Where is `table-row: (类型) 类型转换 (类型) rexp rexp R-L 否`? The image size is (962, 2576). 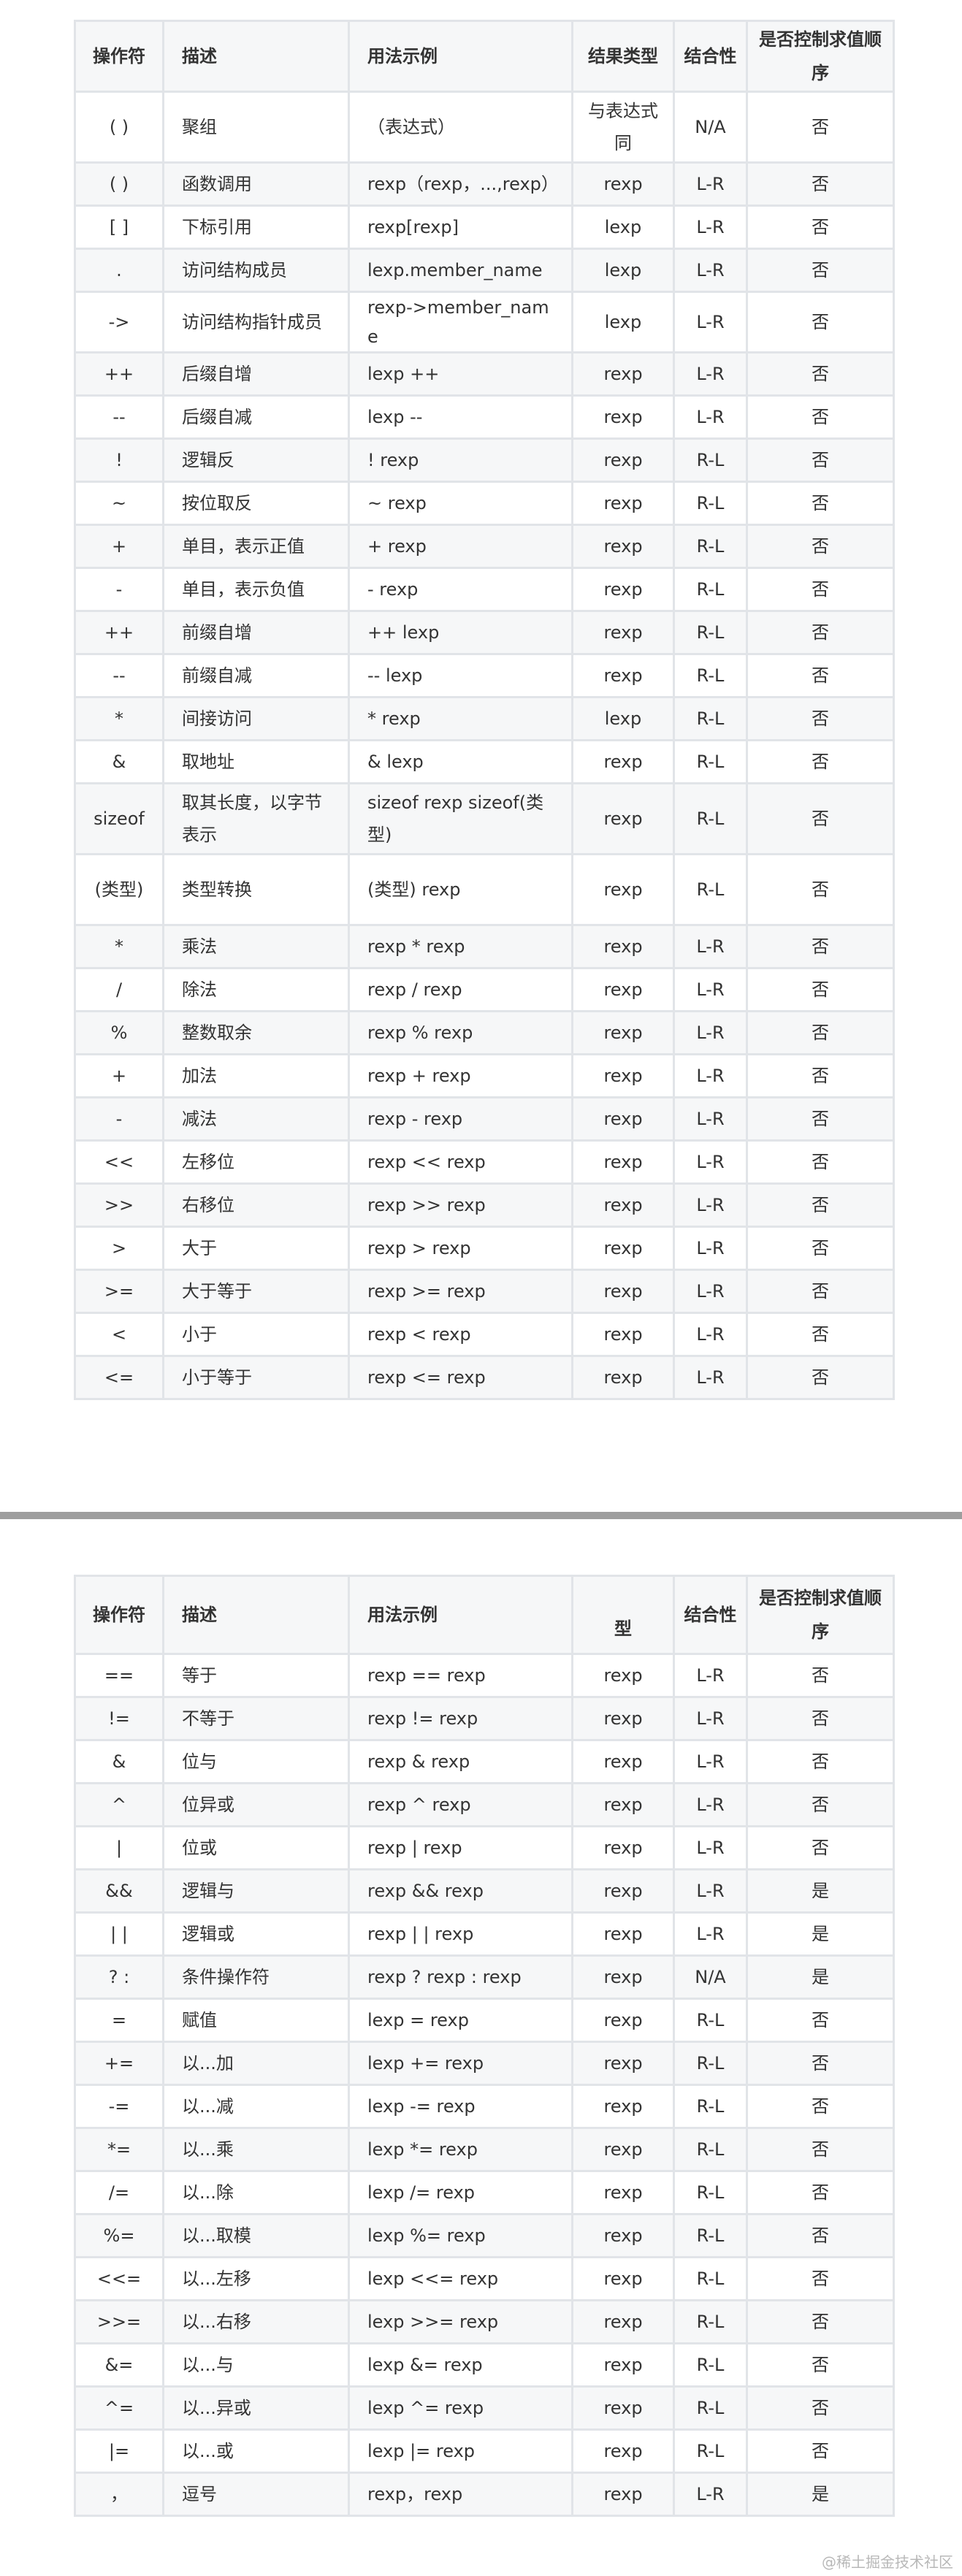 table-row: (类型) 类型转换 (类型) rexp rexp R-L 否 is located at coordinates (484, 889).